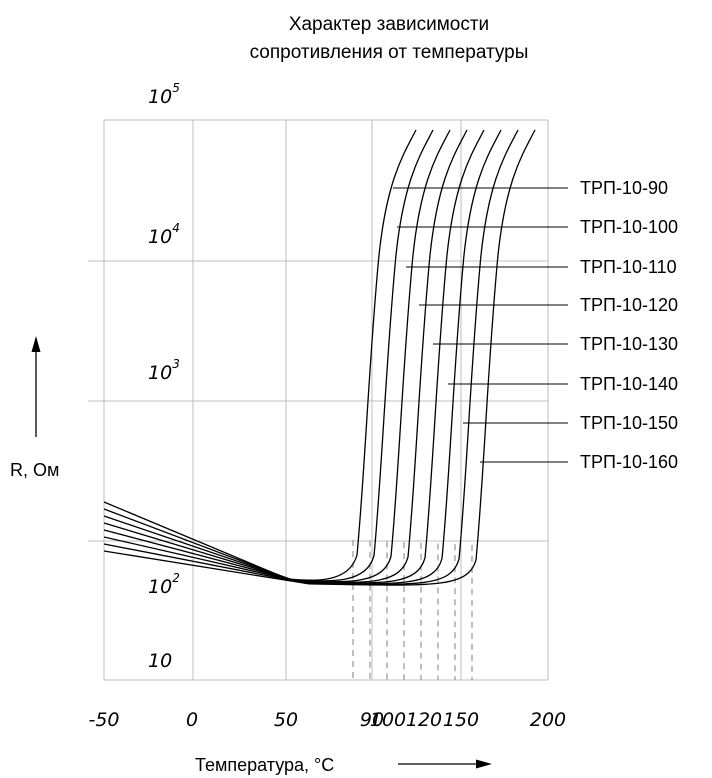 The image size is (712, 778). I want to click on legend-entry: ТРП-10-140, so click(629, 384).